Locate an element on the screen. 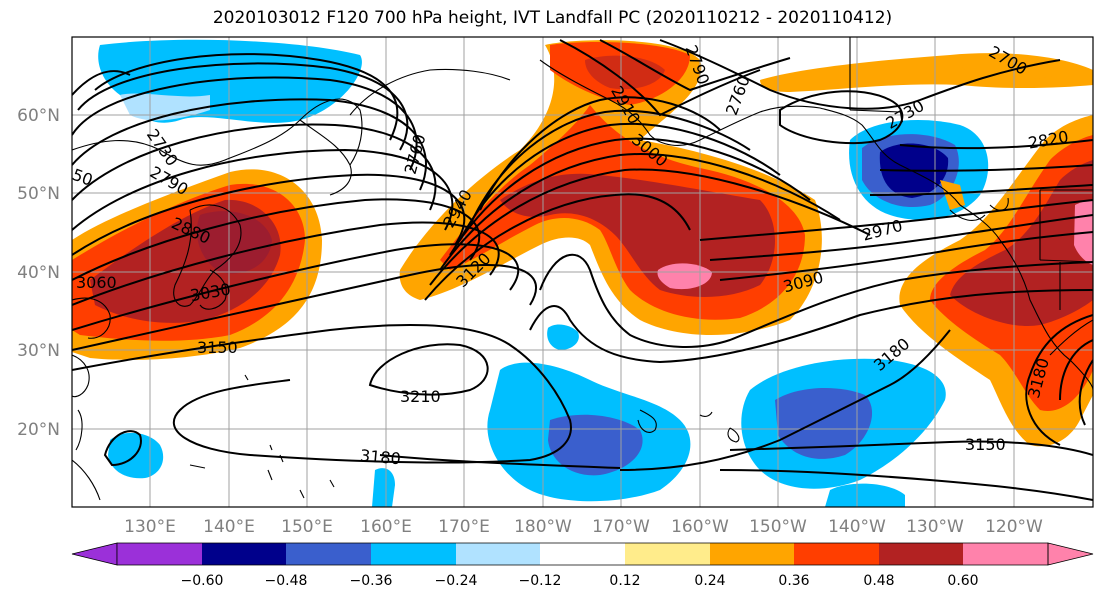  colorbar-label: 0.48 is located at coordinates (878, 581).